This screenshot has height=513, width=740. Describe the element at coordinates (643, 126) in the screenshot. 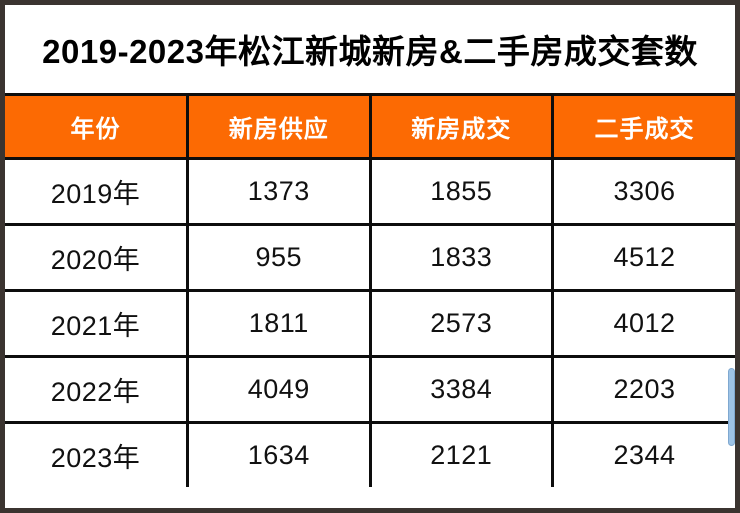

I see `column-header-resale-deals: 二手成交` at that location.